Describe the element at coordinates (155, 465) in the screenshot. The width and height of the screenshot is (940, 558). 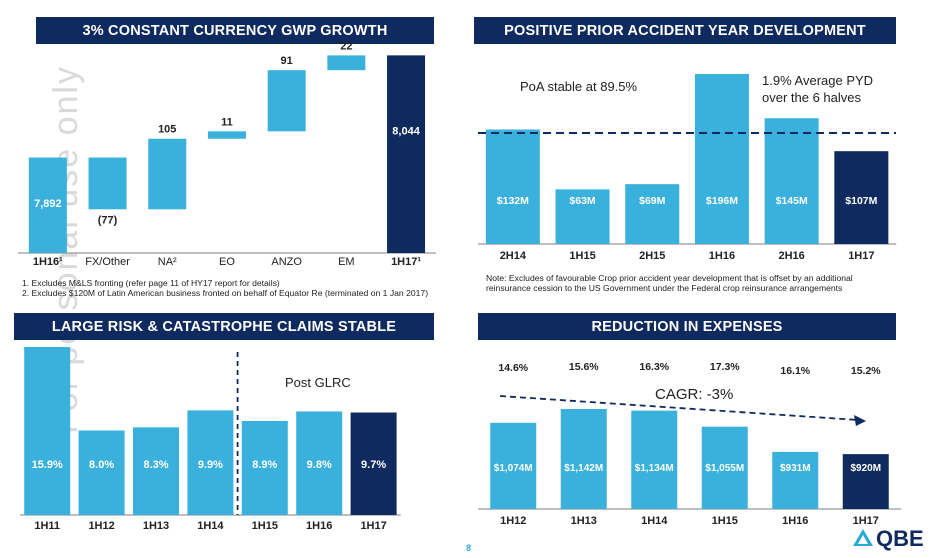
I see `large-value-label-2: 8.3%` at that location.